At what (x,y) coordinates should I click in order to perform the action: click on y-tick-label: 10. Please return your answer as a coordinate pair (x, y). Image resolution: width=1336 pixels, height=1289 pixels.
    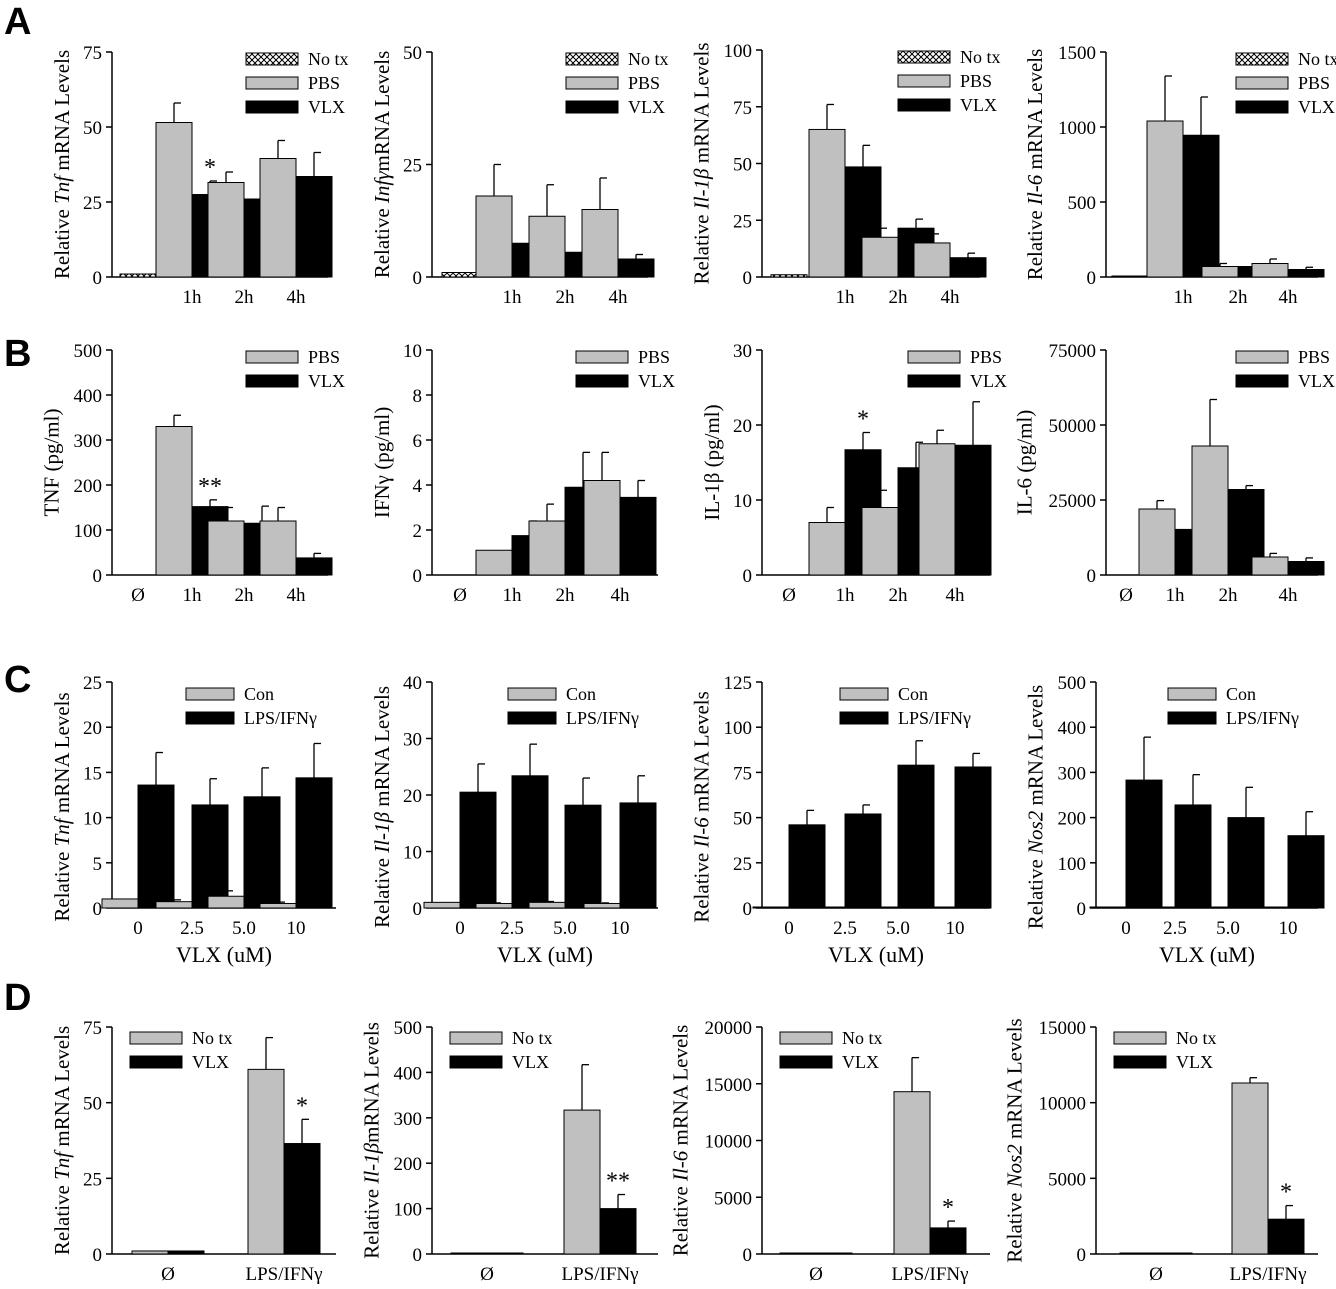
    Looking at the image, I should click on (412, 351).